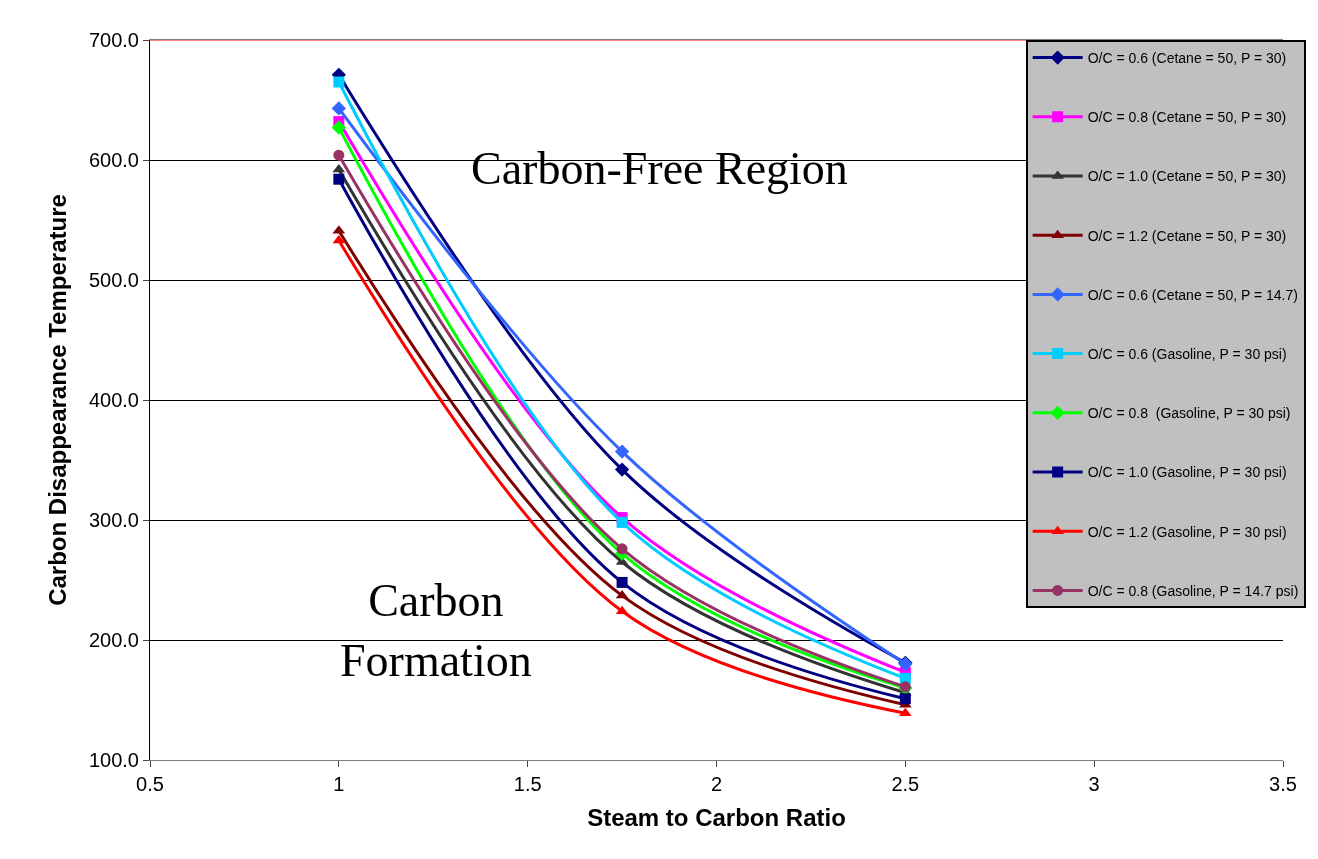  I want to click on y-tick-label: 700.0, so click(113, 40).